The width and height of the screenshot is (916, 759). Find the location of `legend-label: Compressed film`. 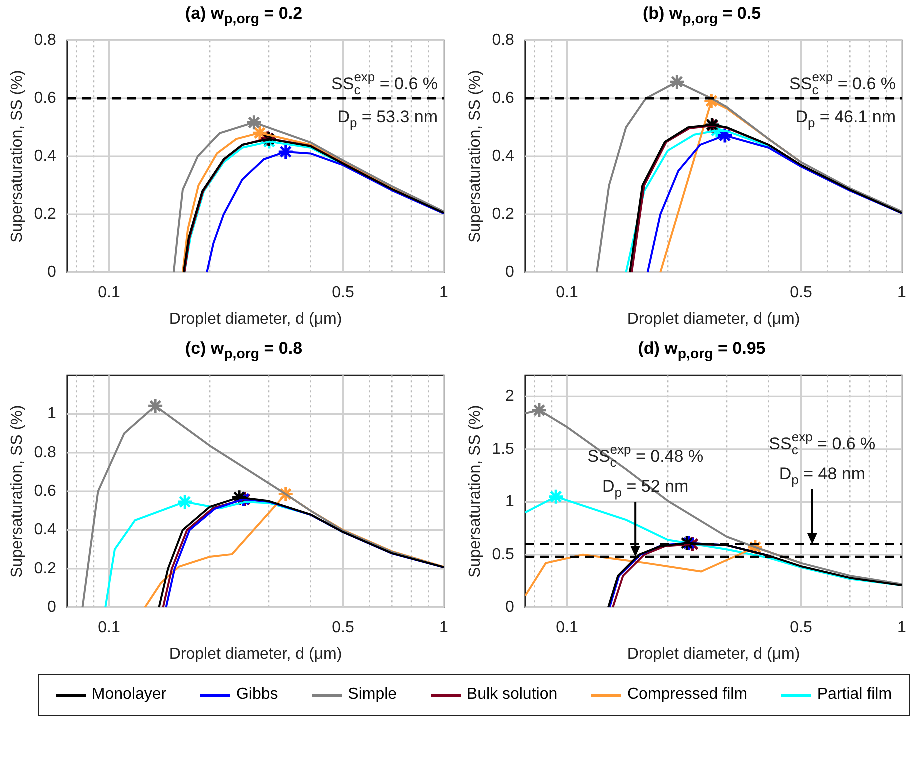

legend-label: Compressed film is located at coordinates (687, 695).